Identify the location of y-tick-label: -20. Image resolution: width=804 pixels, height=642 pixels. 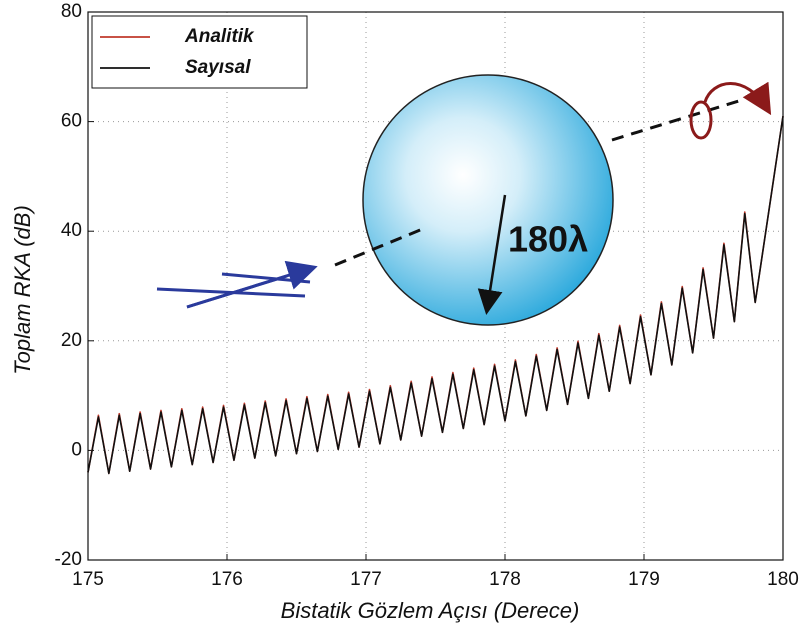
(68, 559).